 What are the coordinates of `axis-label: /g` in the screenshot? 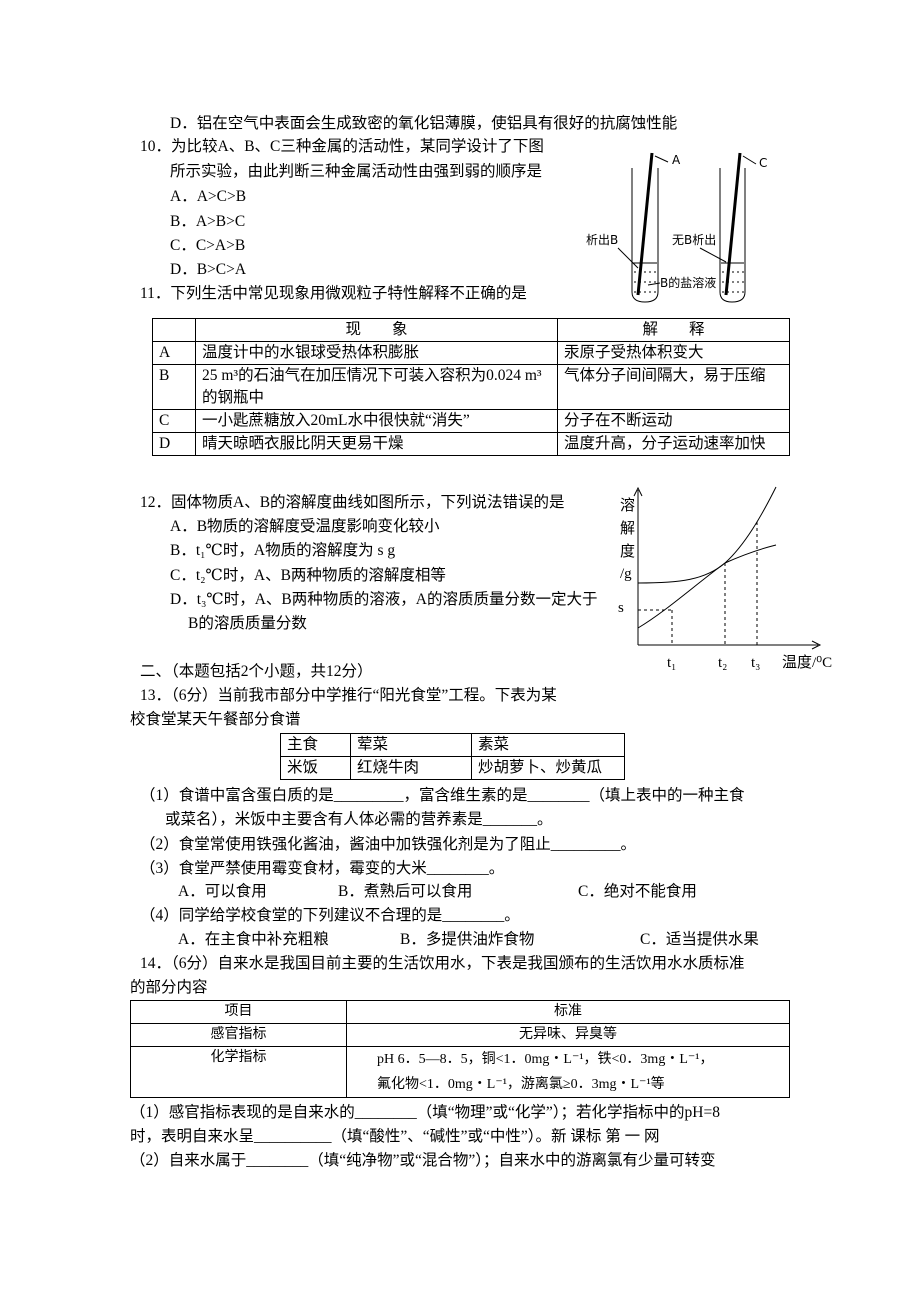 It's located at (626, 574).